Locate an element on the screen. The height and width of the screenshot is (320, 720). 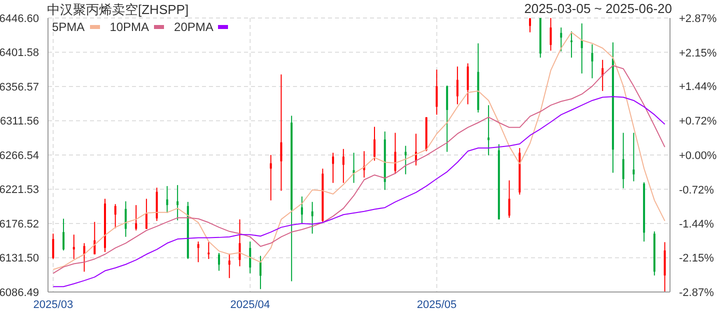
y-tick-label: 6176.52 is located at coordinates (19, 224).